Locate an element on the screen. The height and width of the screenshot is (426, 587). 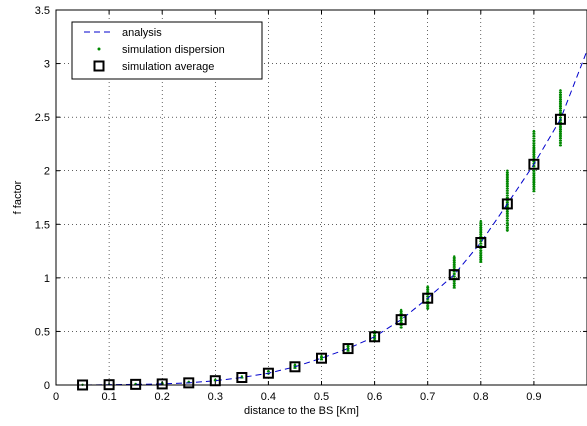
x-tick-label: 0.1 is located at coordinates (108, 397).